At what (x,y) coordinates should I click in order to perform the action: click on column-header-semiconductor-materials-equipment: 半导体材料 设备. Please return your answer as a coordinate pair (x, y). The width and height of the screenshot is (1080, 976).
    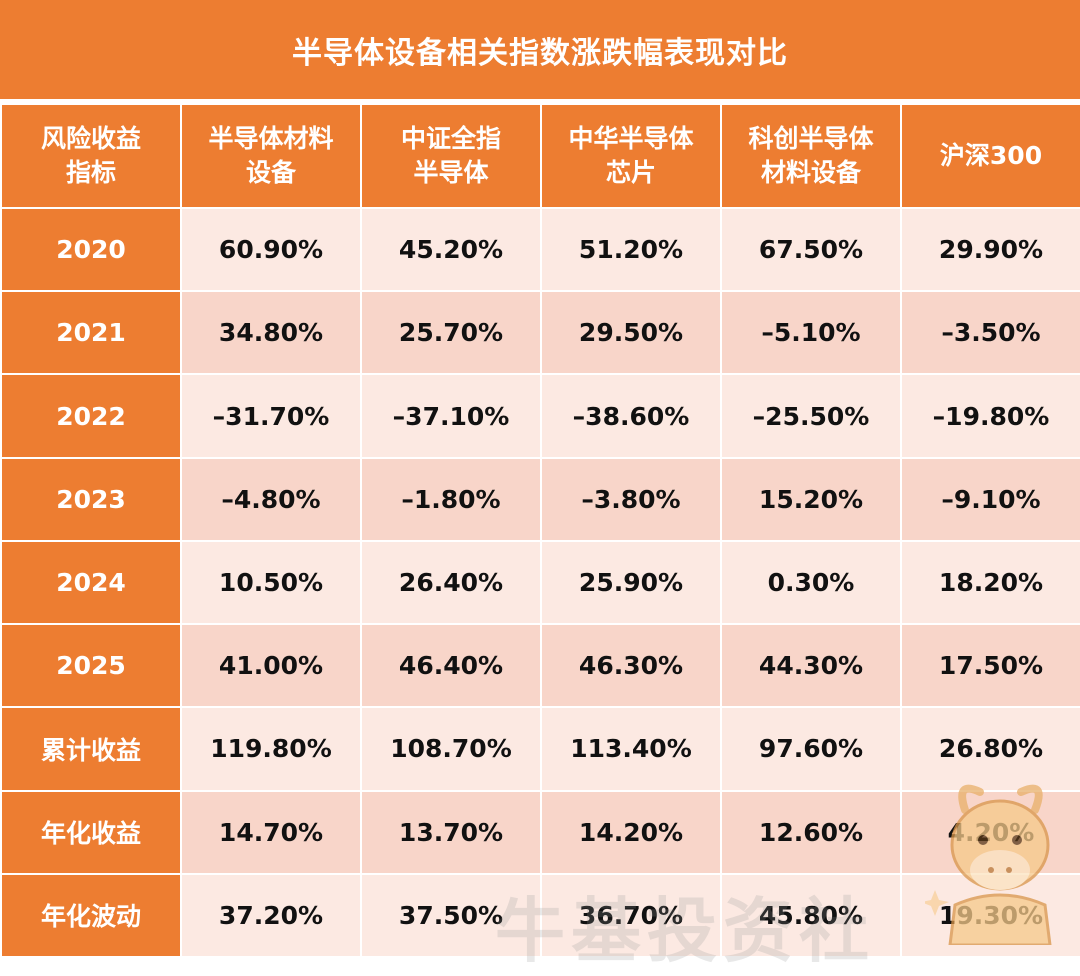
    Looking at the image, I should click on (271, 156).